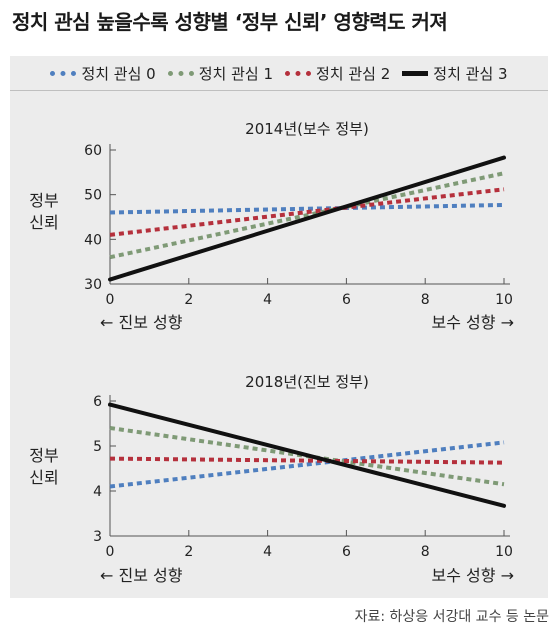 Image resolution: width=559 pixels, height=637 pixels. What do you see at coordinates (504, 552) in the screenshot?
I see `x-tick-label-1-5: 10` at bounding box center [504, 552].